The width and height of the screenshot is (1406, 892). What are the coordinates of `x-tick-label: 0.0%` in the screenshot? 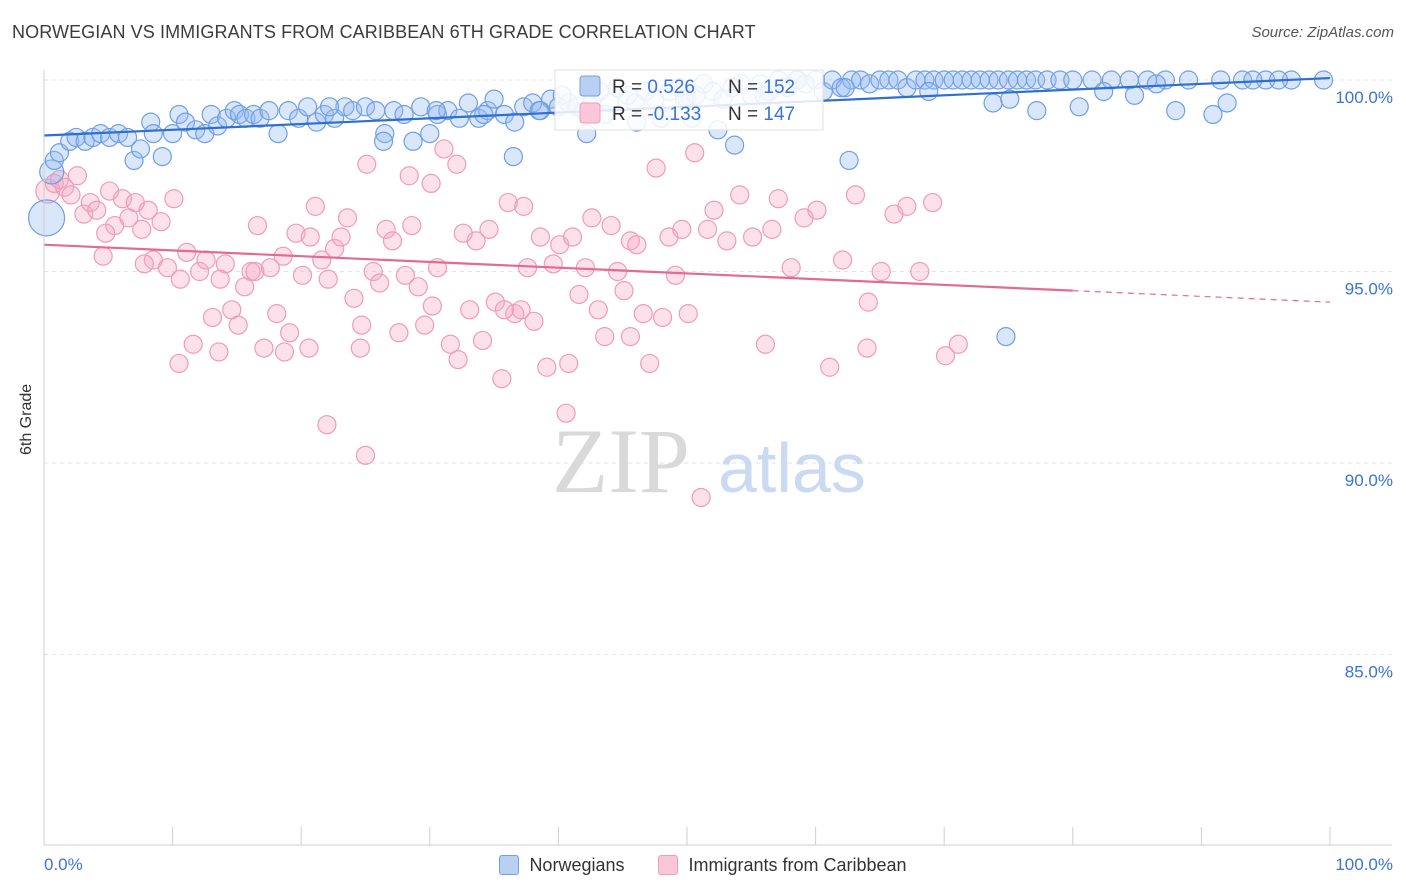 It's located at (63, 864).